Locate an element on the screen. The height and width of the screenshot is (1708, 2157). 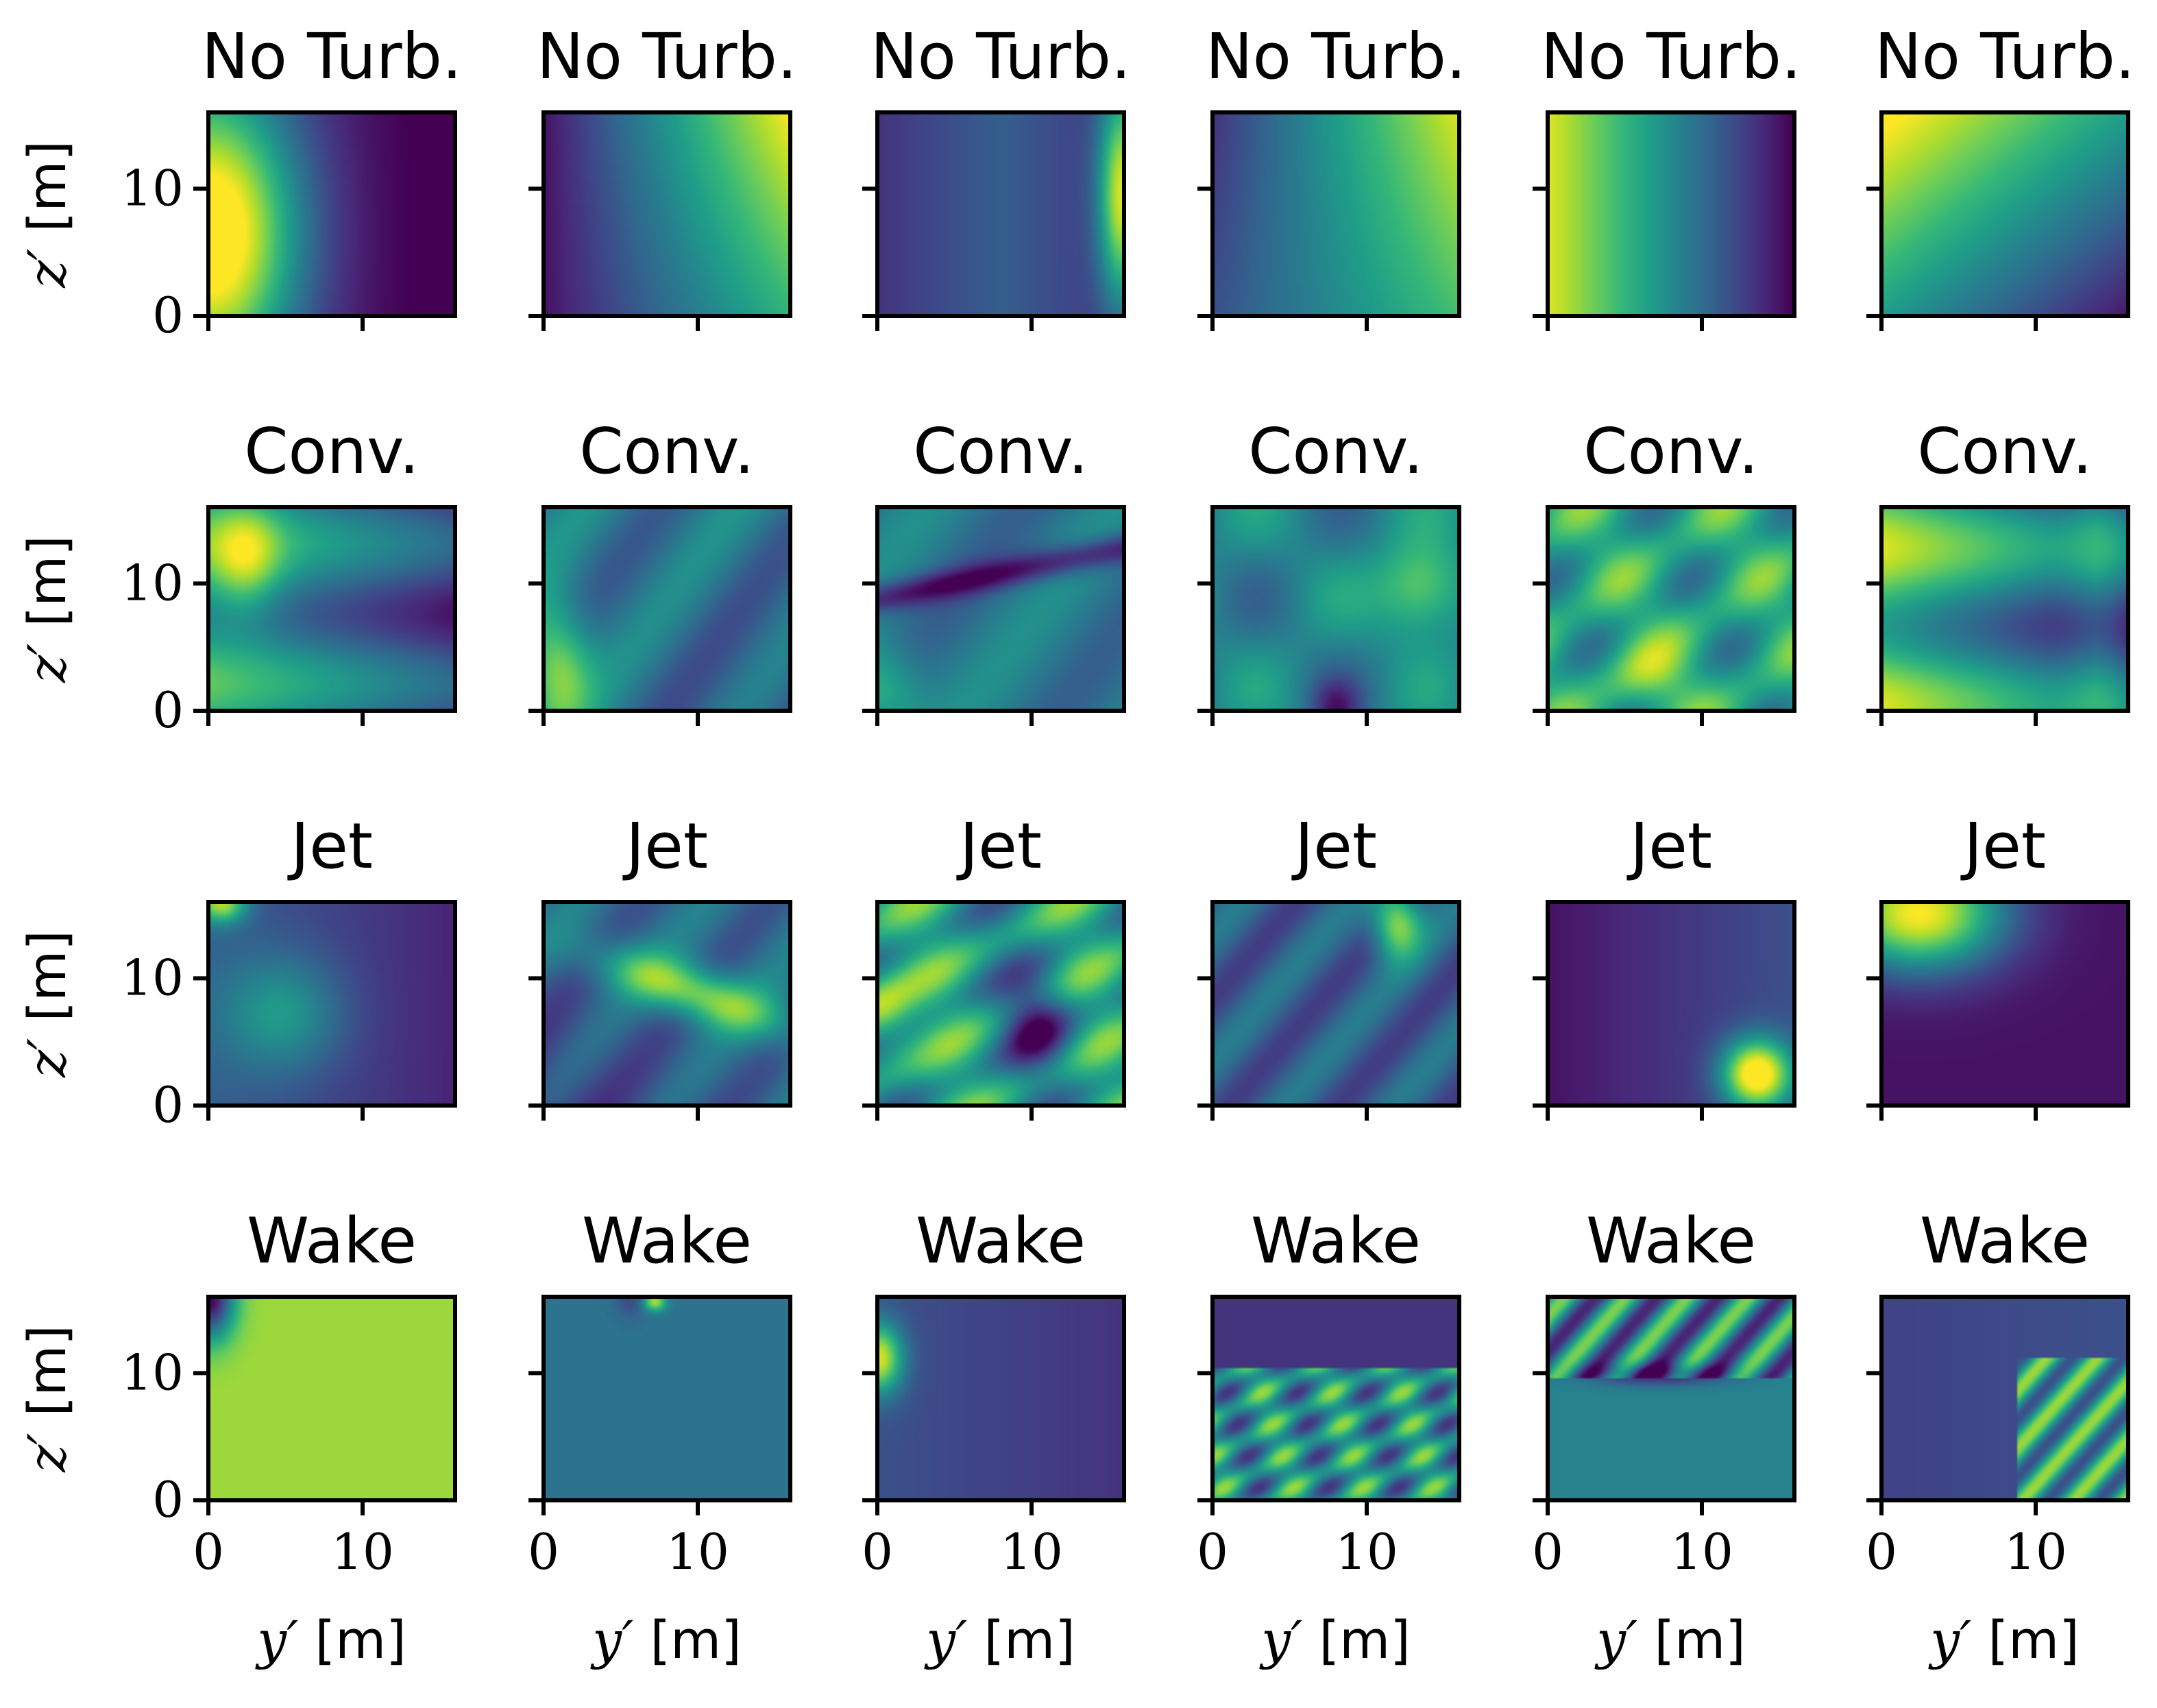
panel-r1-c1: Conv. is located at coordinates (660, 571).